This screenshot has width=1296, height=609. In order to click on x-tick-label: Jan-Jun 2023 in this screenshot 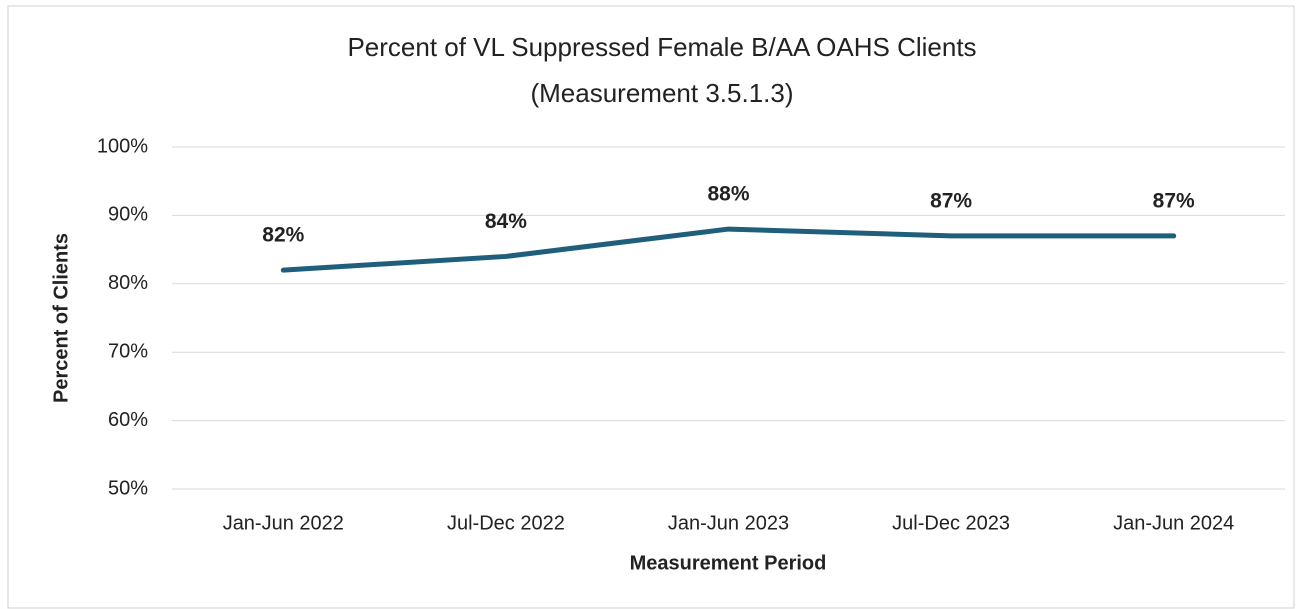, I will do `click(728, 523)`.